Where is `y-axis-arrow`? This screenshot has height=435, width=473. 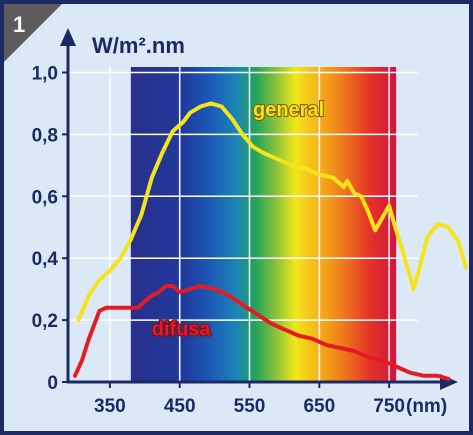 y-axis-arrow is located at coordinates (68, 37).